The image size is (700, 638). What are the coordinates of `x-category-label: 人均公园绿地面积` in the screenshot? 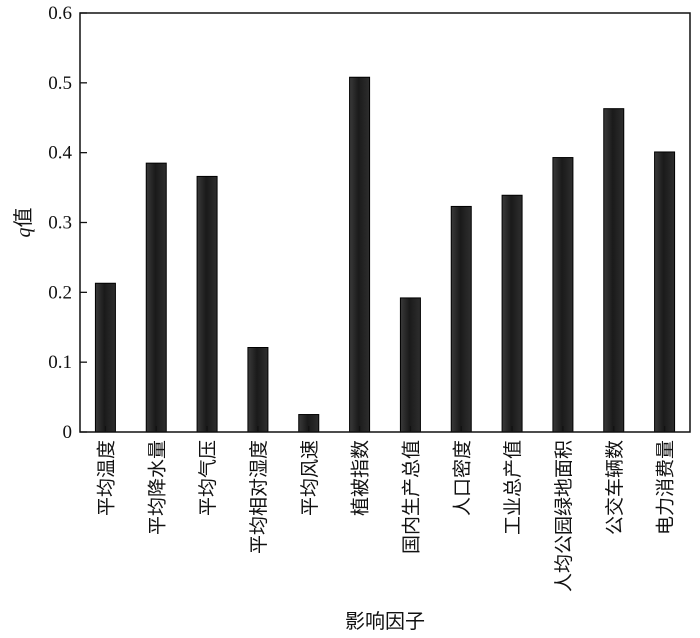 It's located at (564, 516).